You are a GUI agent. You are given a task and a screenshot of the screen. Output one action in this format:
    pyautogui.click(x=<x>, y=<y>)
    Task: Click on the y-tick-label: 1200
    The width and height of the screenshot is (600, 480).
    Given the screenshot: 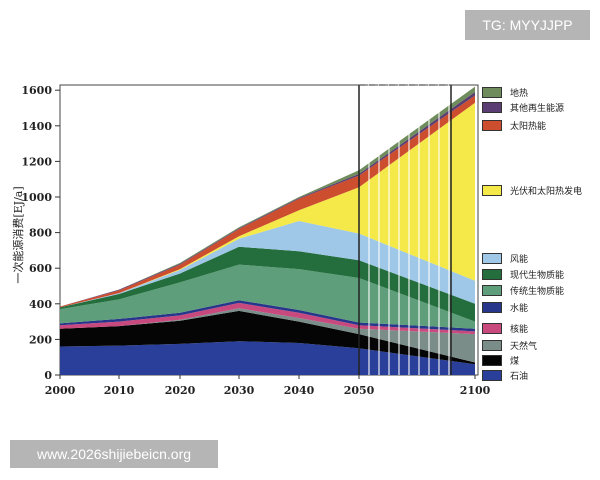 What is the action you would take?
    pyautogui.click(x=36, y=161)
    